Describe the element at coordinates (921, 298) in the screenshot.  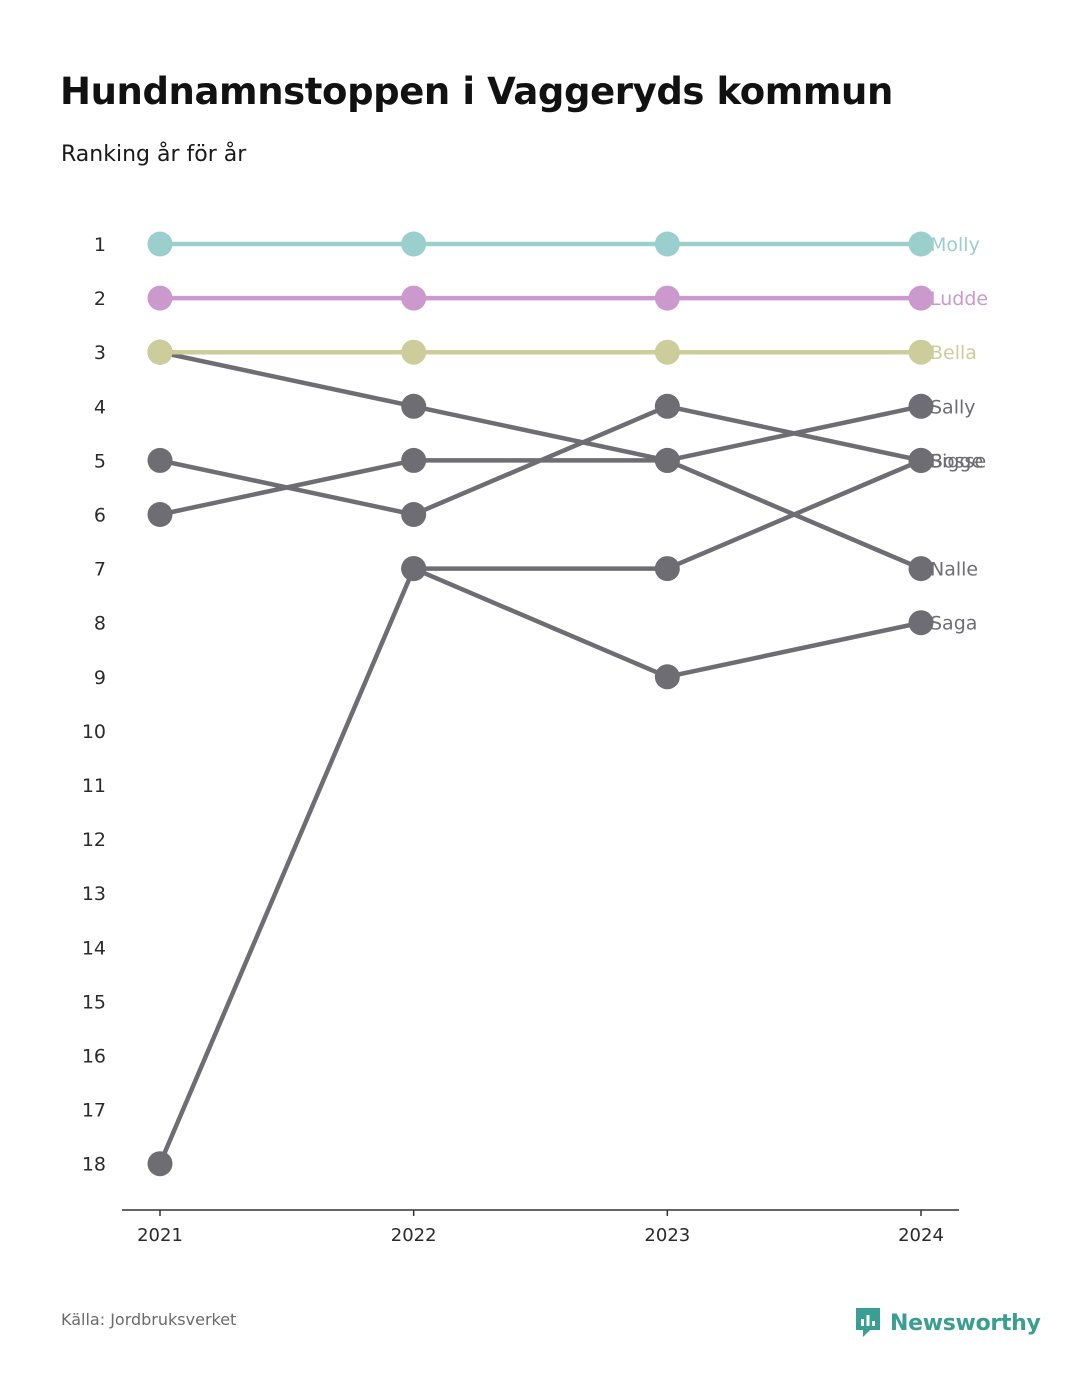
I see `point-ludde-2024` at that location.